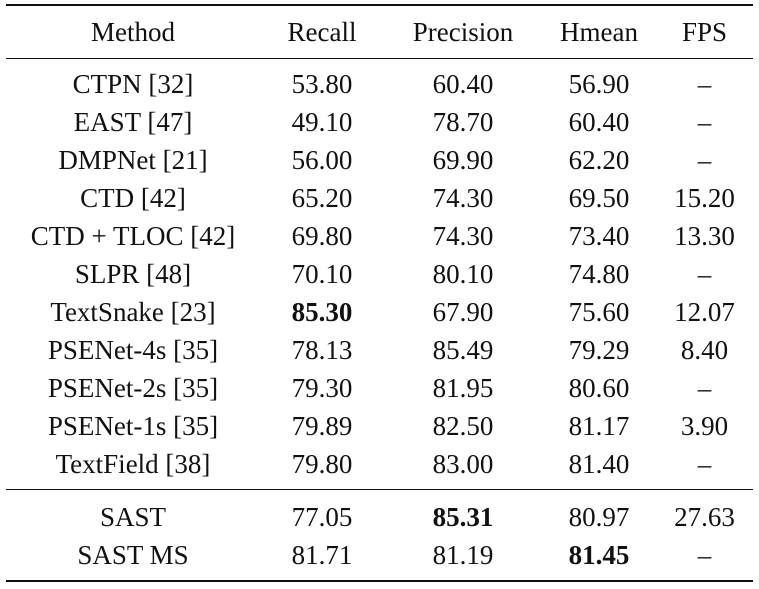 The width and height of the screenshot is (759, 589). I want to click on fps-cell: 3.90, so click(704, 425).